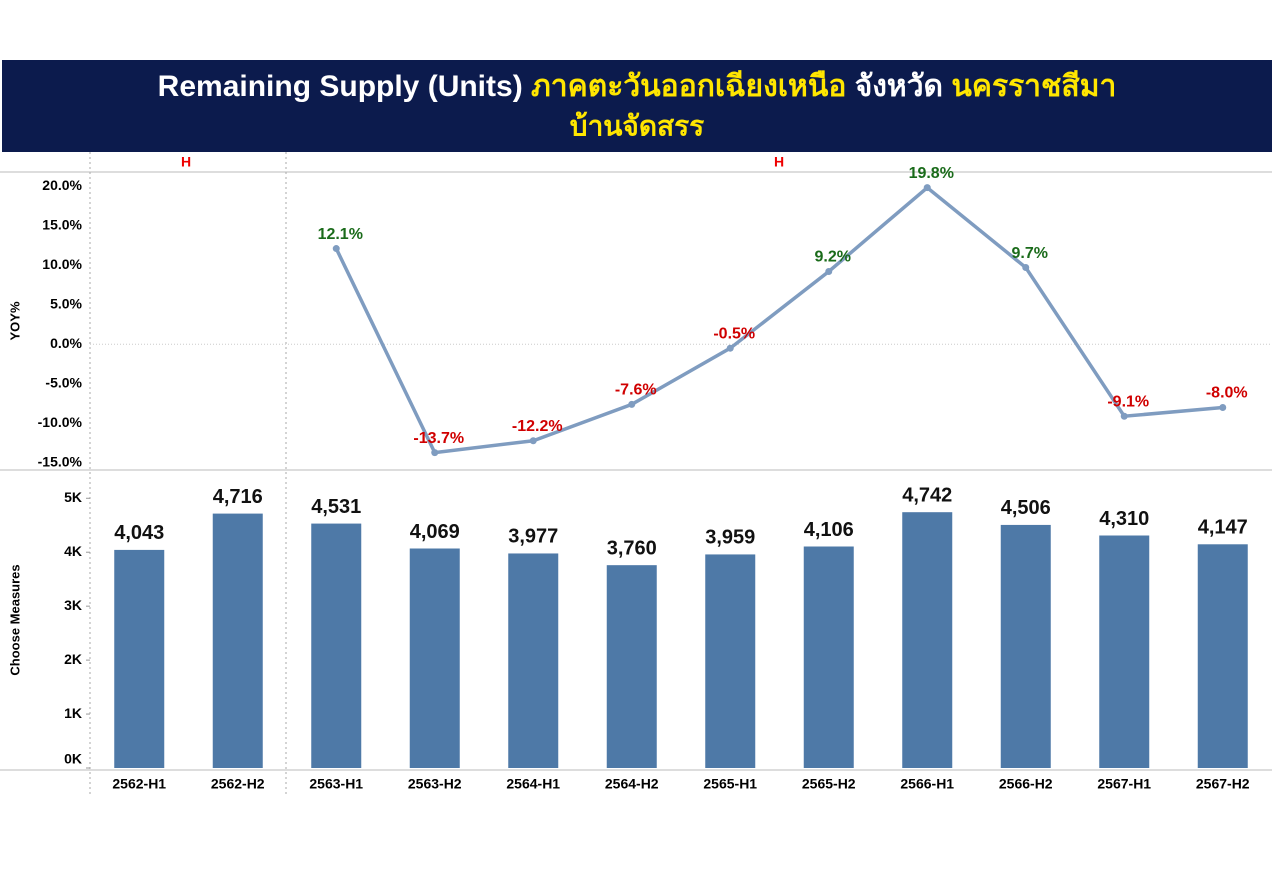  I want to click on data-label: 4,716, so click(238, 497).